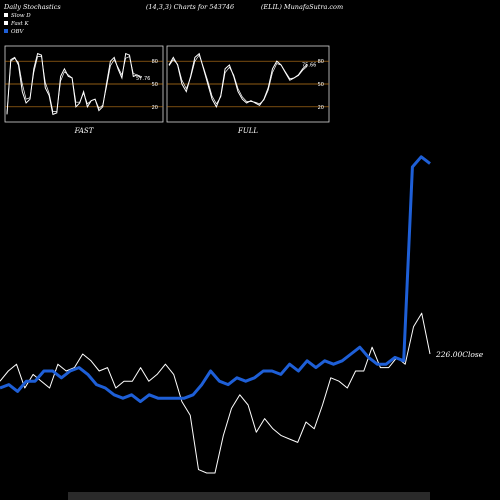  Describe the element at coordinates (321, 62) in the screenshot. I see `full-stochastic-tick-label-80: 80` at that location.